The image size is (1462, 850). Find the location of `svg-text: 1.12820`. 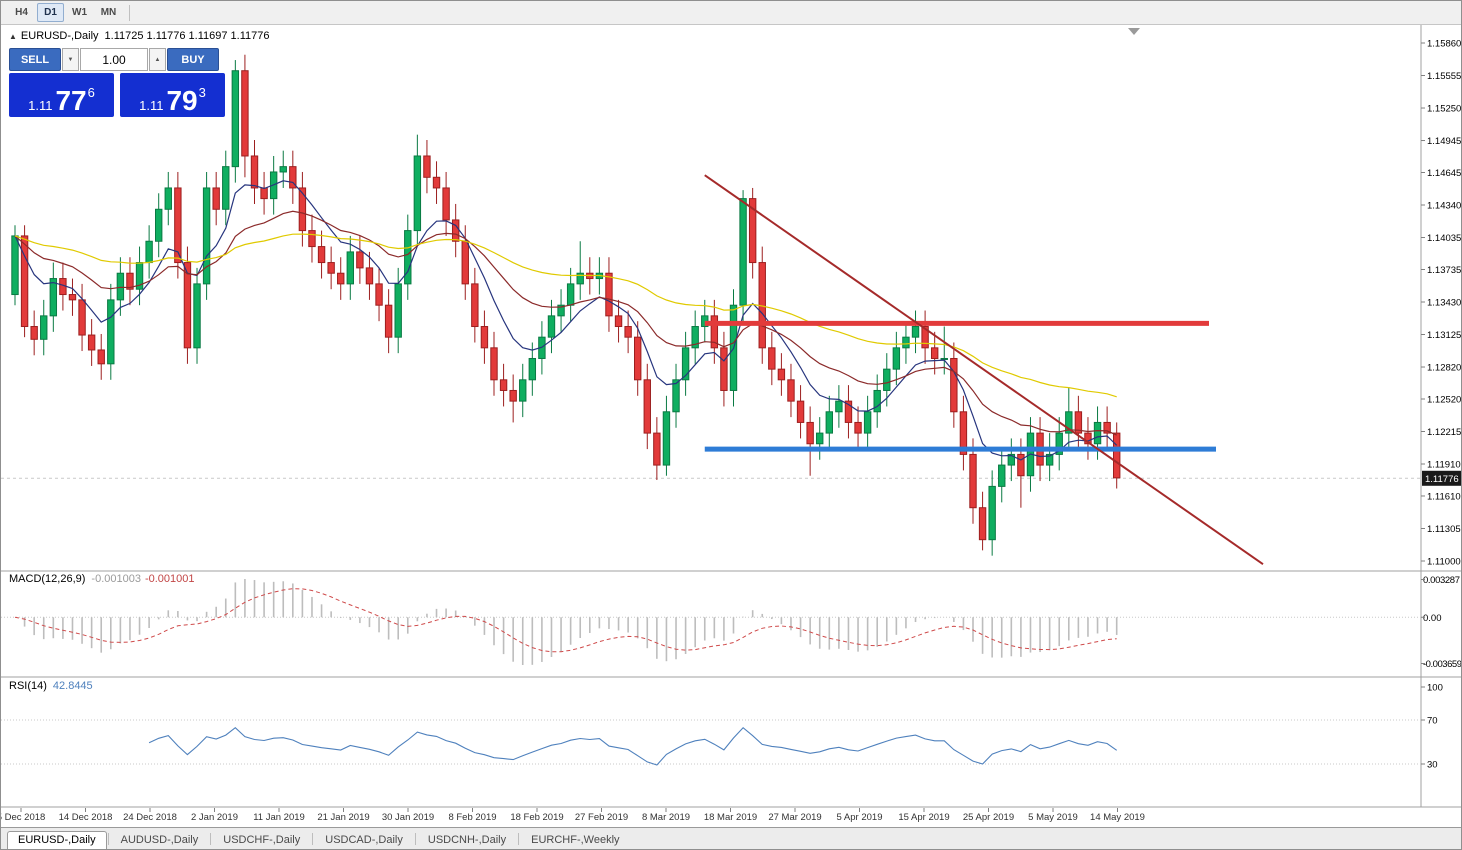

svg-text: 1.12820 is located at coordinates (1444, 368).